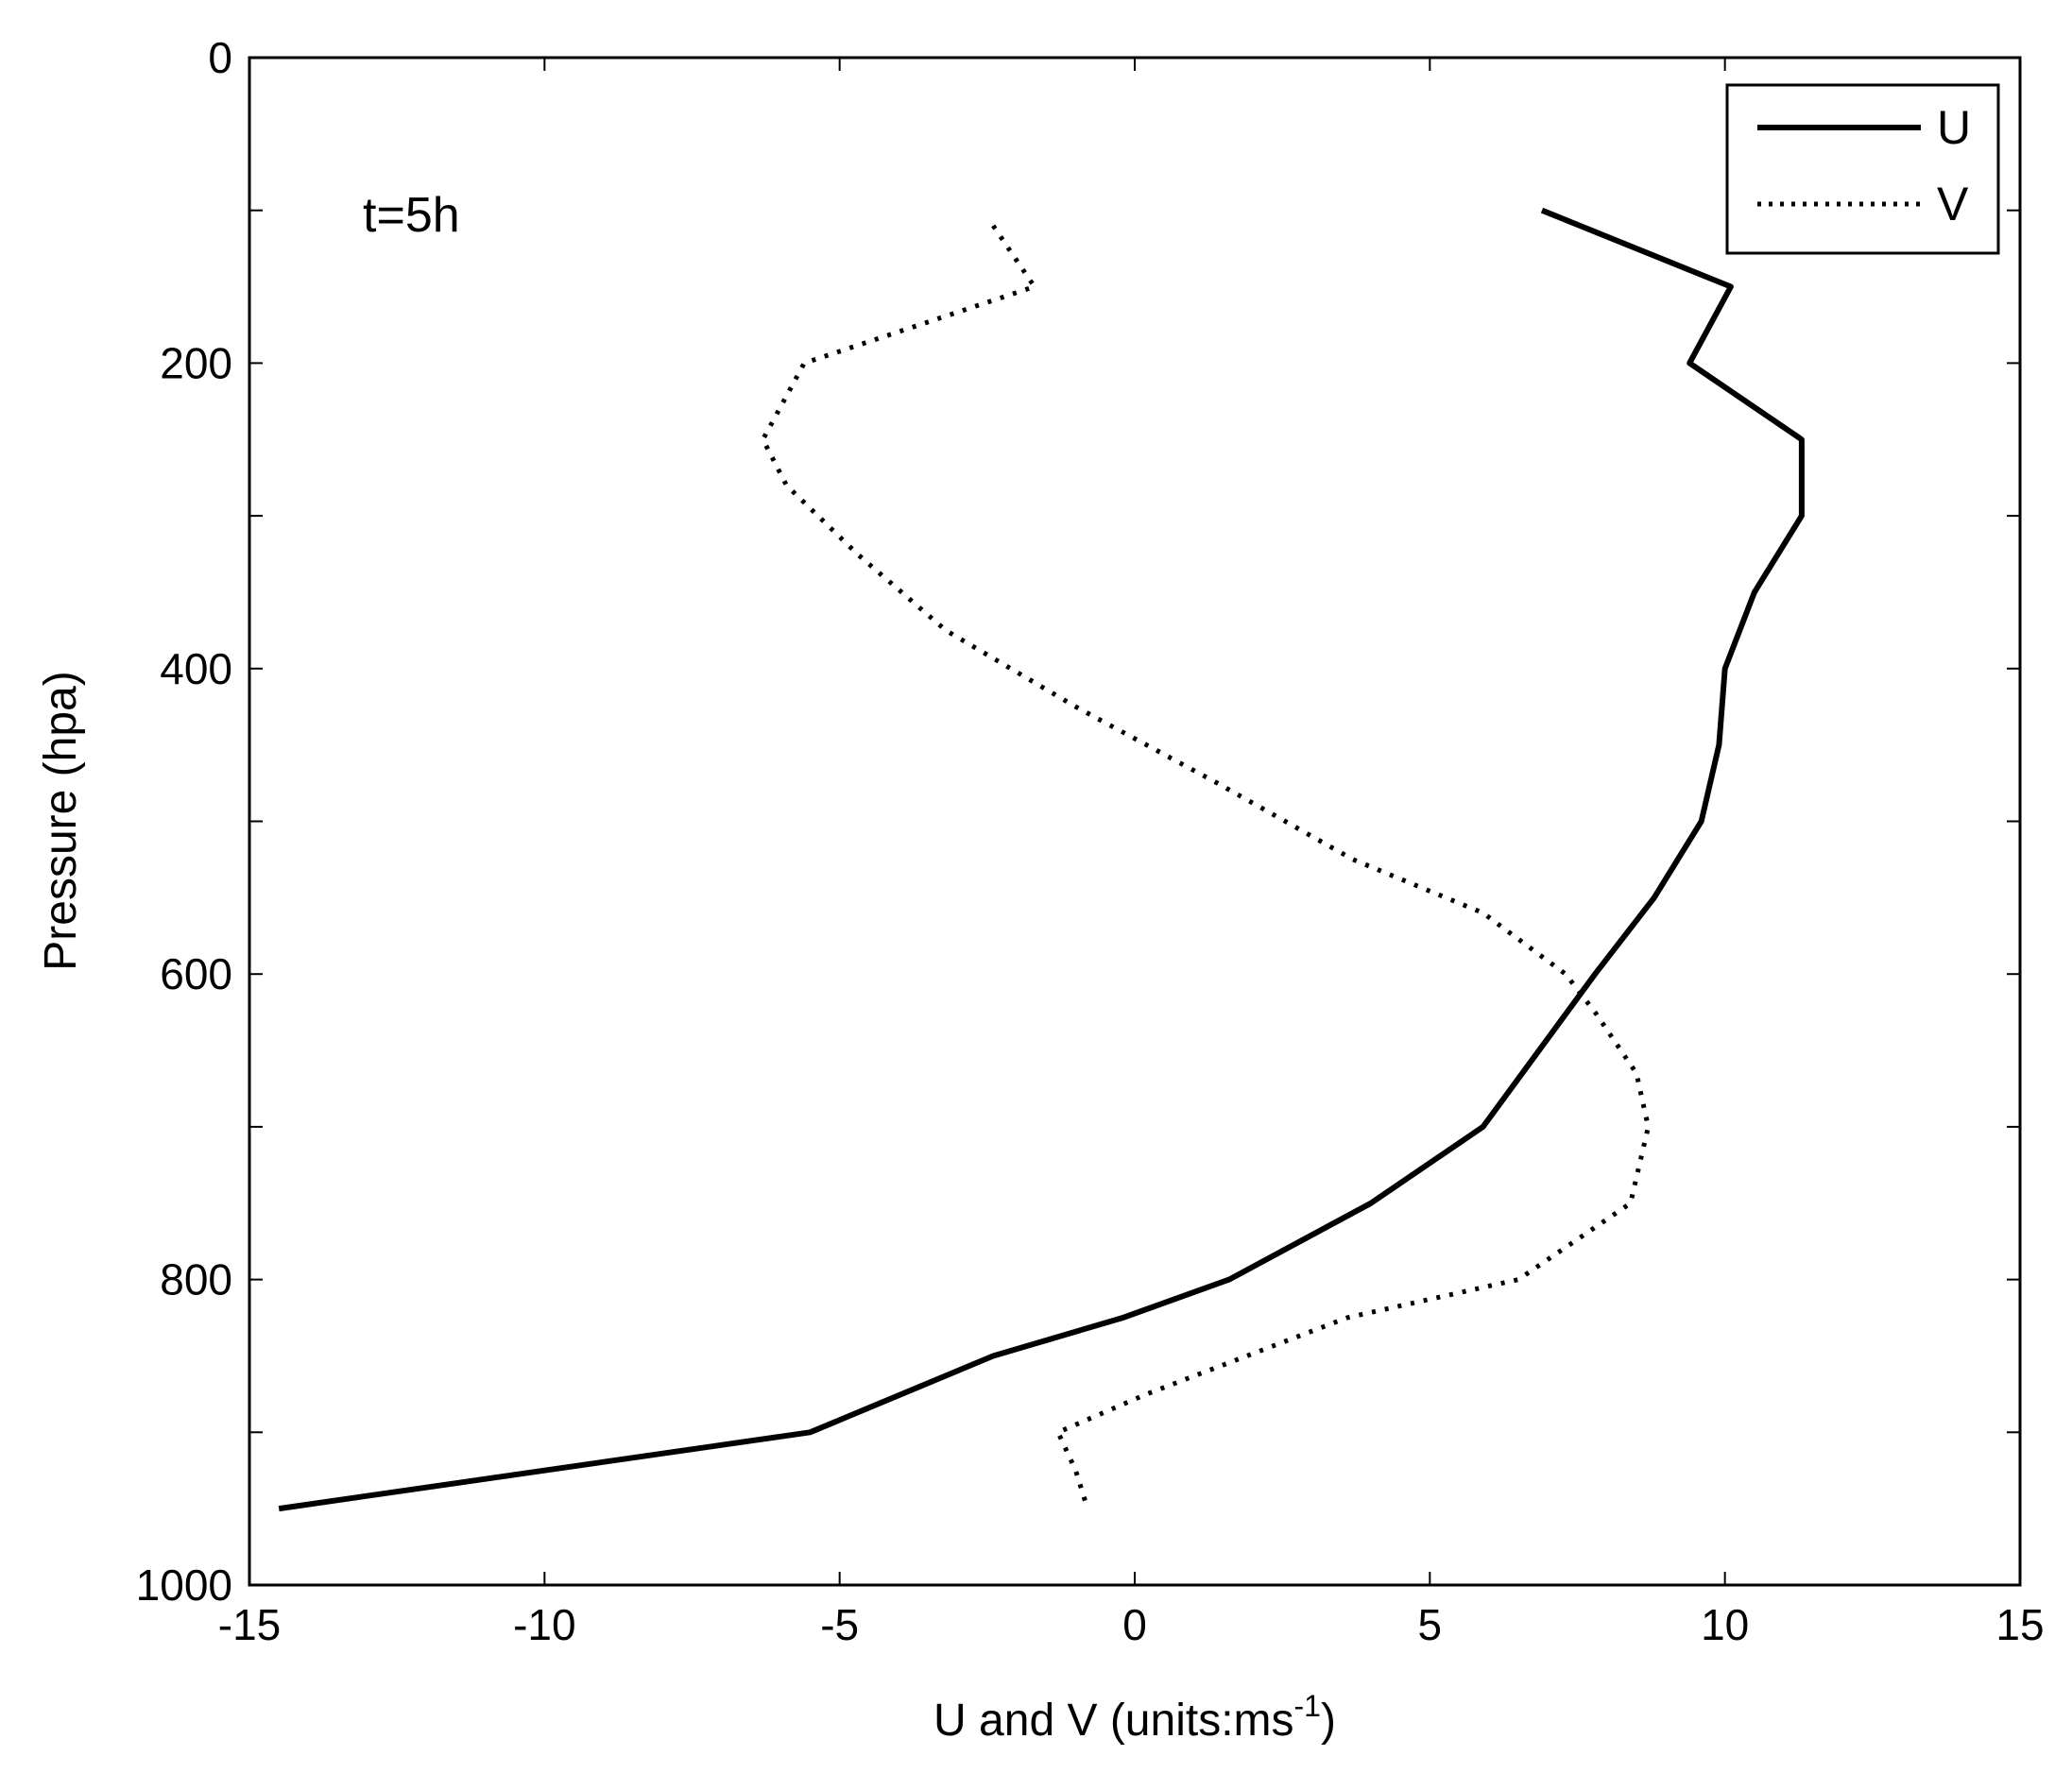 This screenshot has width=2072, height=1773. I want to click on x-tick-label-3: 0, so click(1134, 1624).